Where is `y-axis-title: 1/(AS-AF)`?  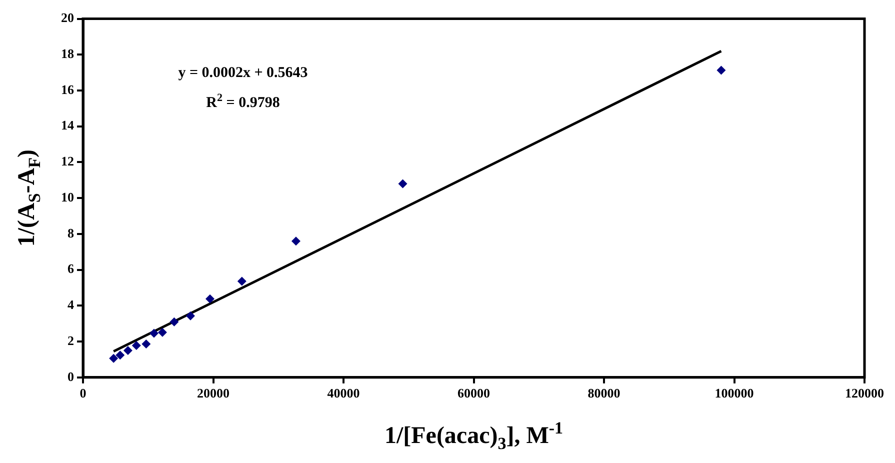 y-axis-title: 1/(AS-AF) is located at coordinates (29, 198).